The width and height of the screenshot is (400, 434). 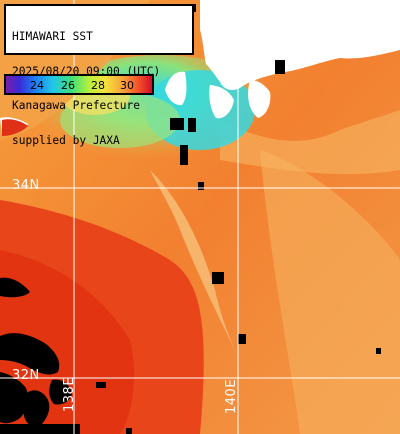 What do you see at coordinates (69, 394) in the screenshot?
I see `lon-label-138e: 138E` at bounding box center [69, 394].